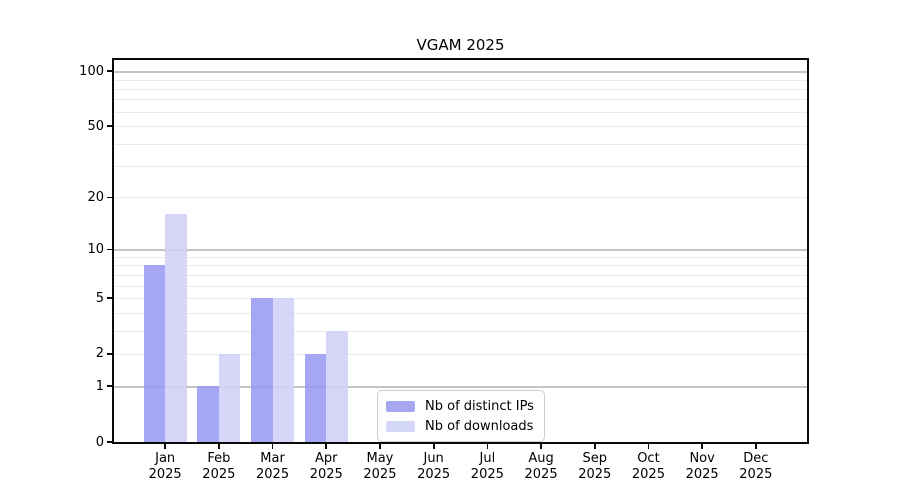  Describe the element at coordinates (99, 442) in the screenshot. I see `y-tick-label: 0` at that location.